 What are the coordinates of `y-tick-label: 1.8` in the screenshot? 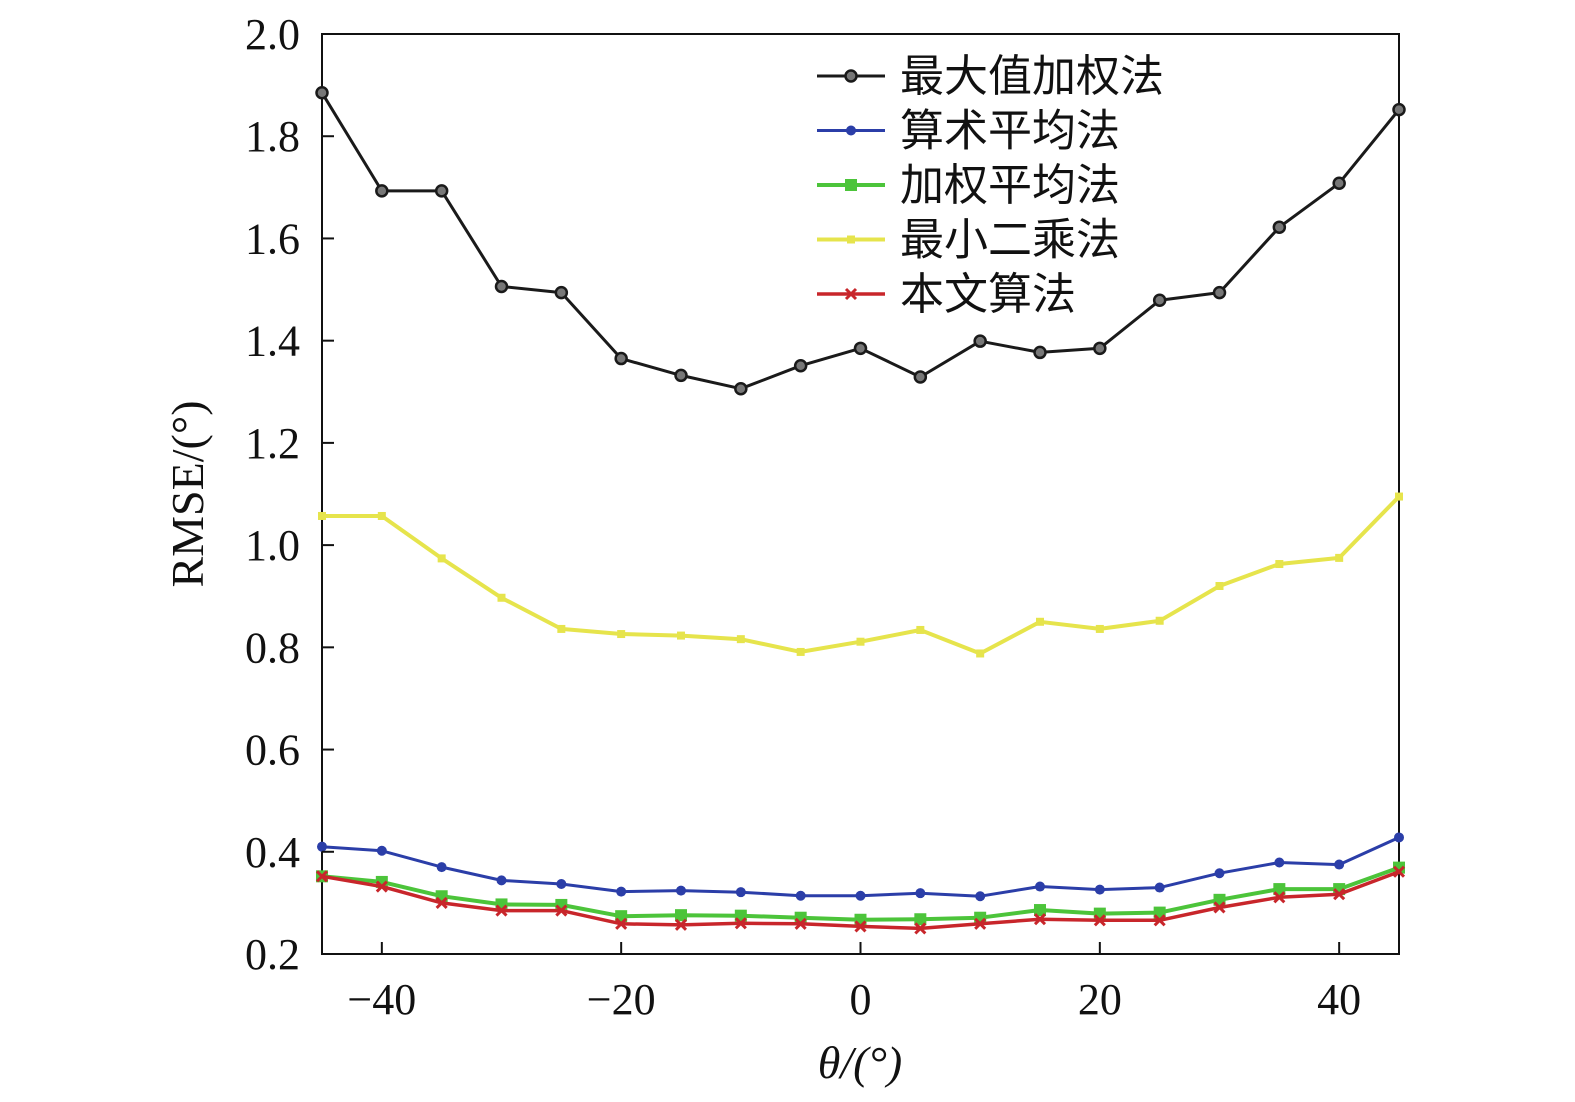 It's located at (272, 136).